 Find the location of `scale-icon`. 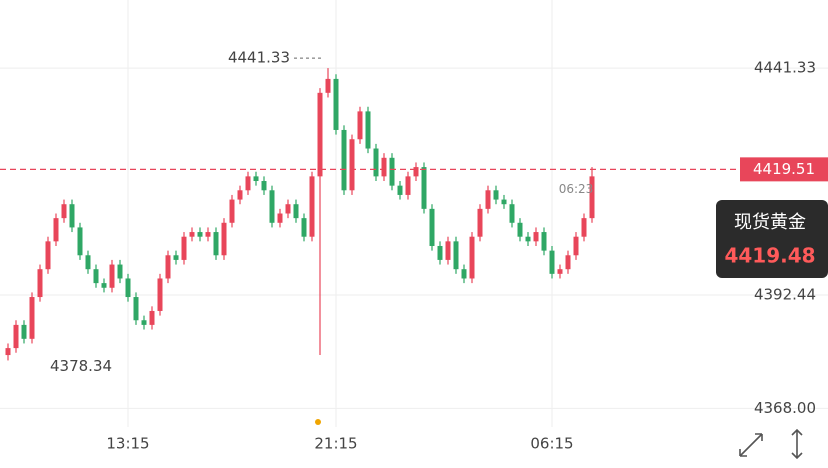

scale-icon is located at coordinates (797, 444).